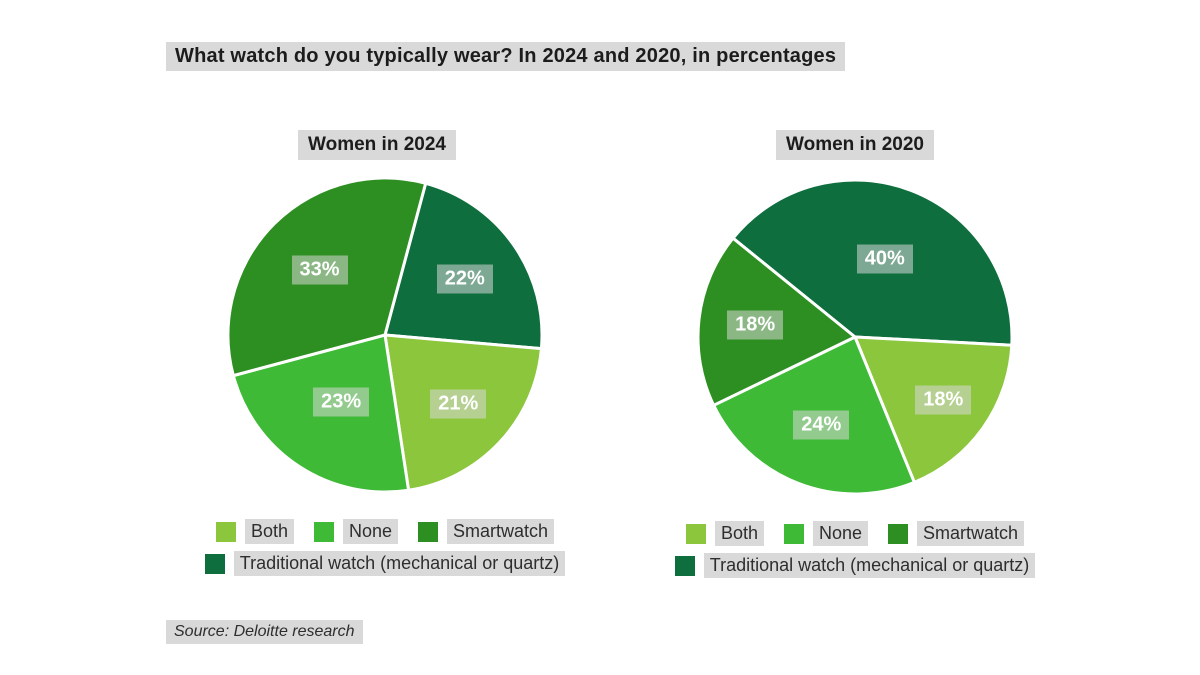 This screenshot has width=1200, height=675. I want to click on pie-value-label-none: 23%, so click(341, 402).